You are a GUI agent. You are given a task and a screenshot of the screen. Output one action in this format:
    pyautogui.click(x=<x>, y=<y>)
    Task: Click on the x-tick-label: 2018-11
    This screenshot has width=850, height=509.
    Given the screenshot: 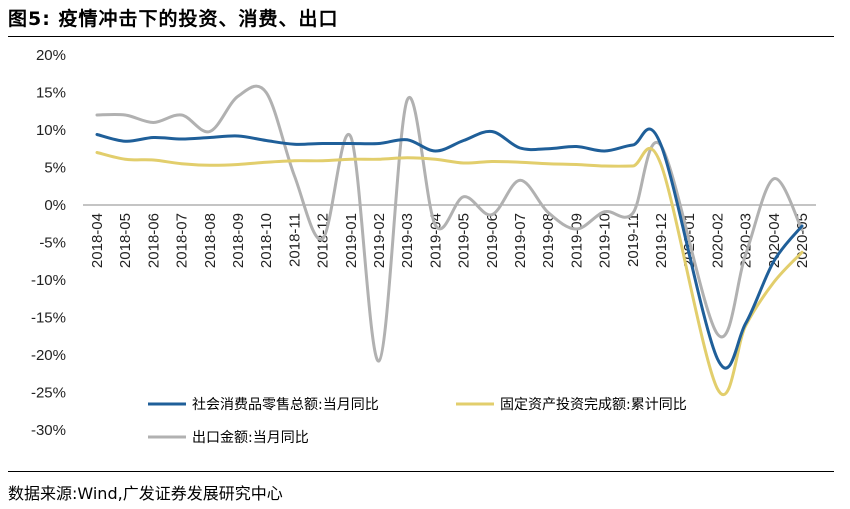 What is the action you would take?
    pyautogui.click(x=294, y=240)
    